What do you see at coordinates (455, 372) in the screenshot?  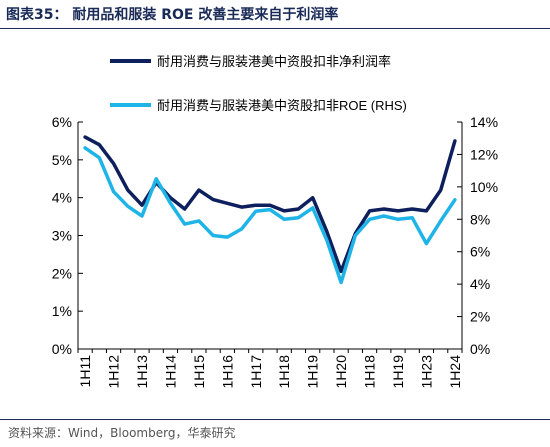 I see `x-tick-label: 1H24` at bounding box center [455, 372].